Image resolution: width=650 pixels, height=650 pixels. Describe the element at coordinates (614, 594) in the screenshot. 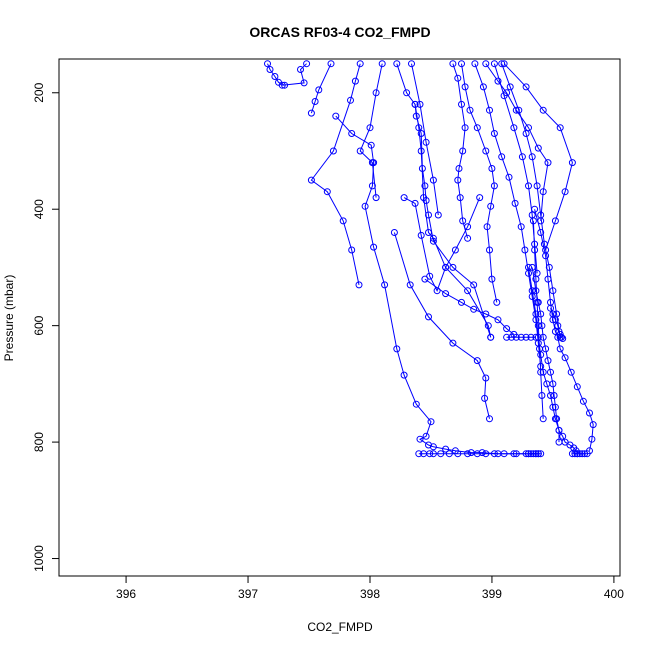

I see `x-tick-label: 400` at that location.